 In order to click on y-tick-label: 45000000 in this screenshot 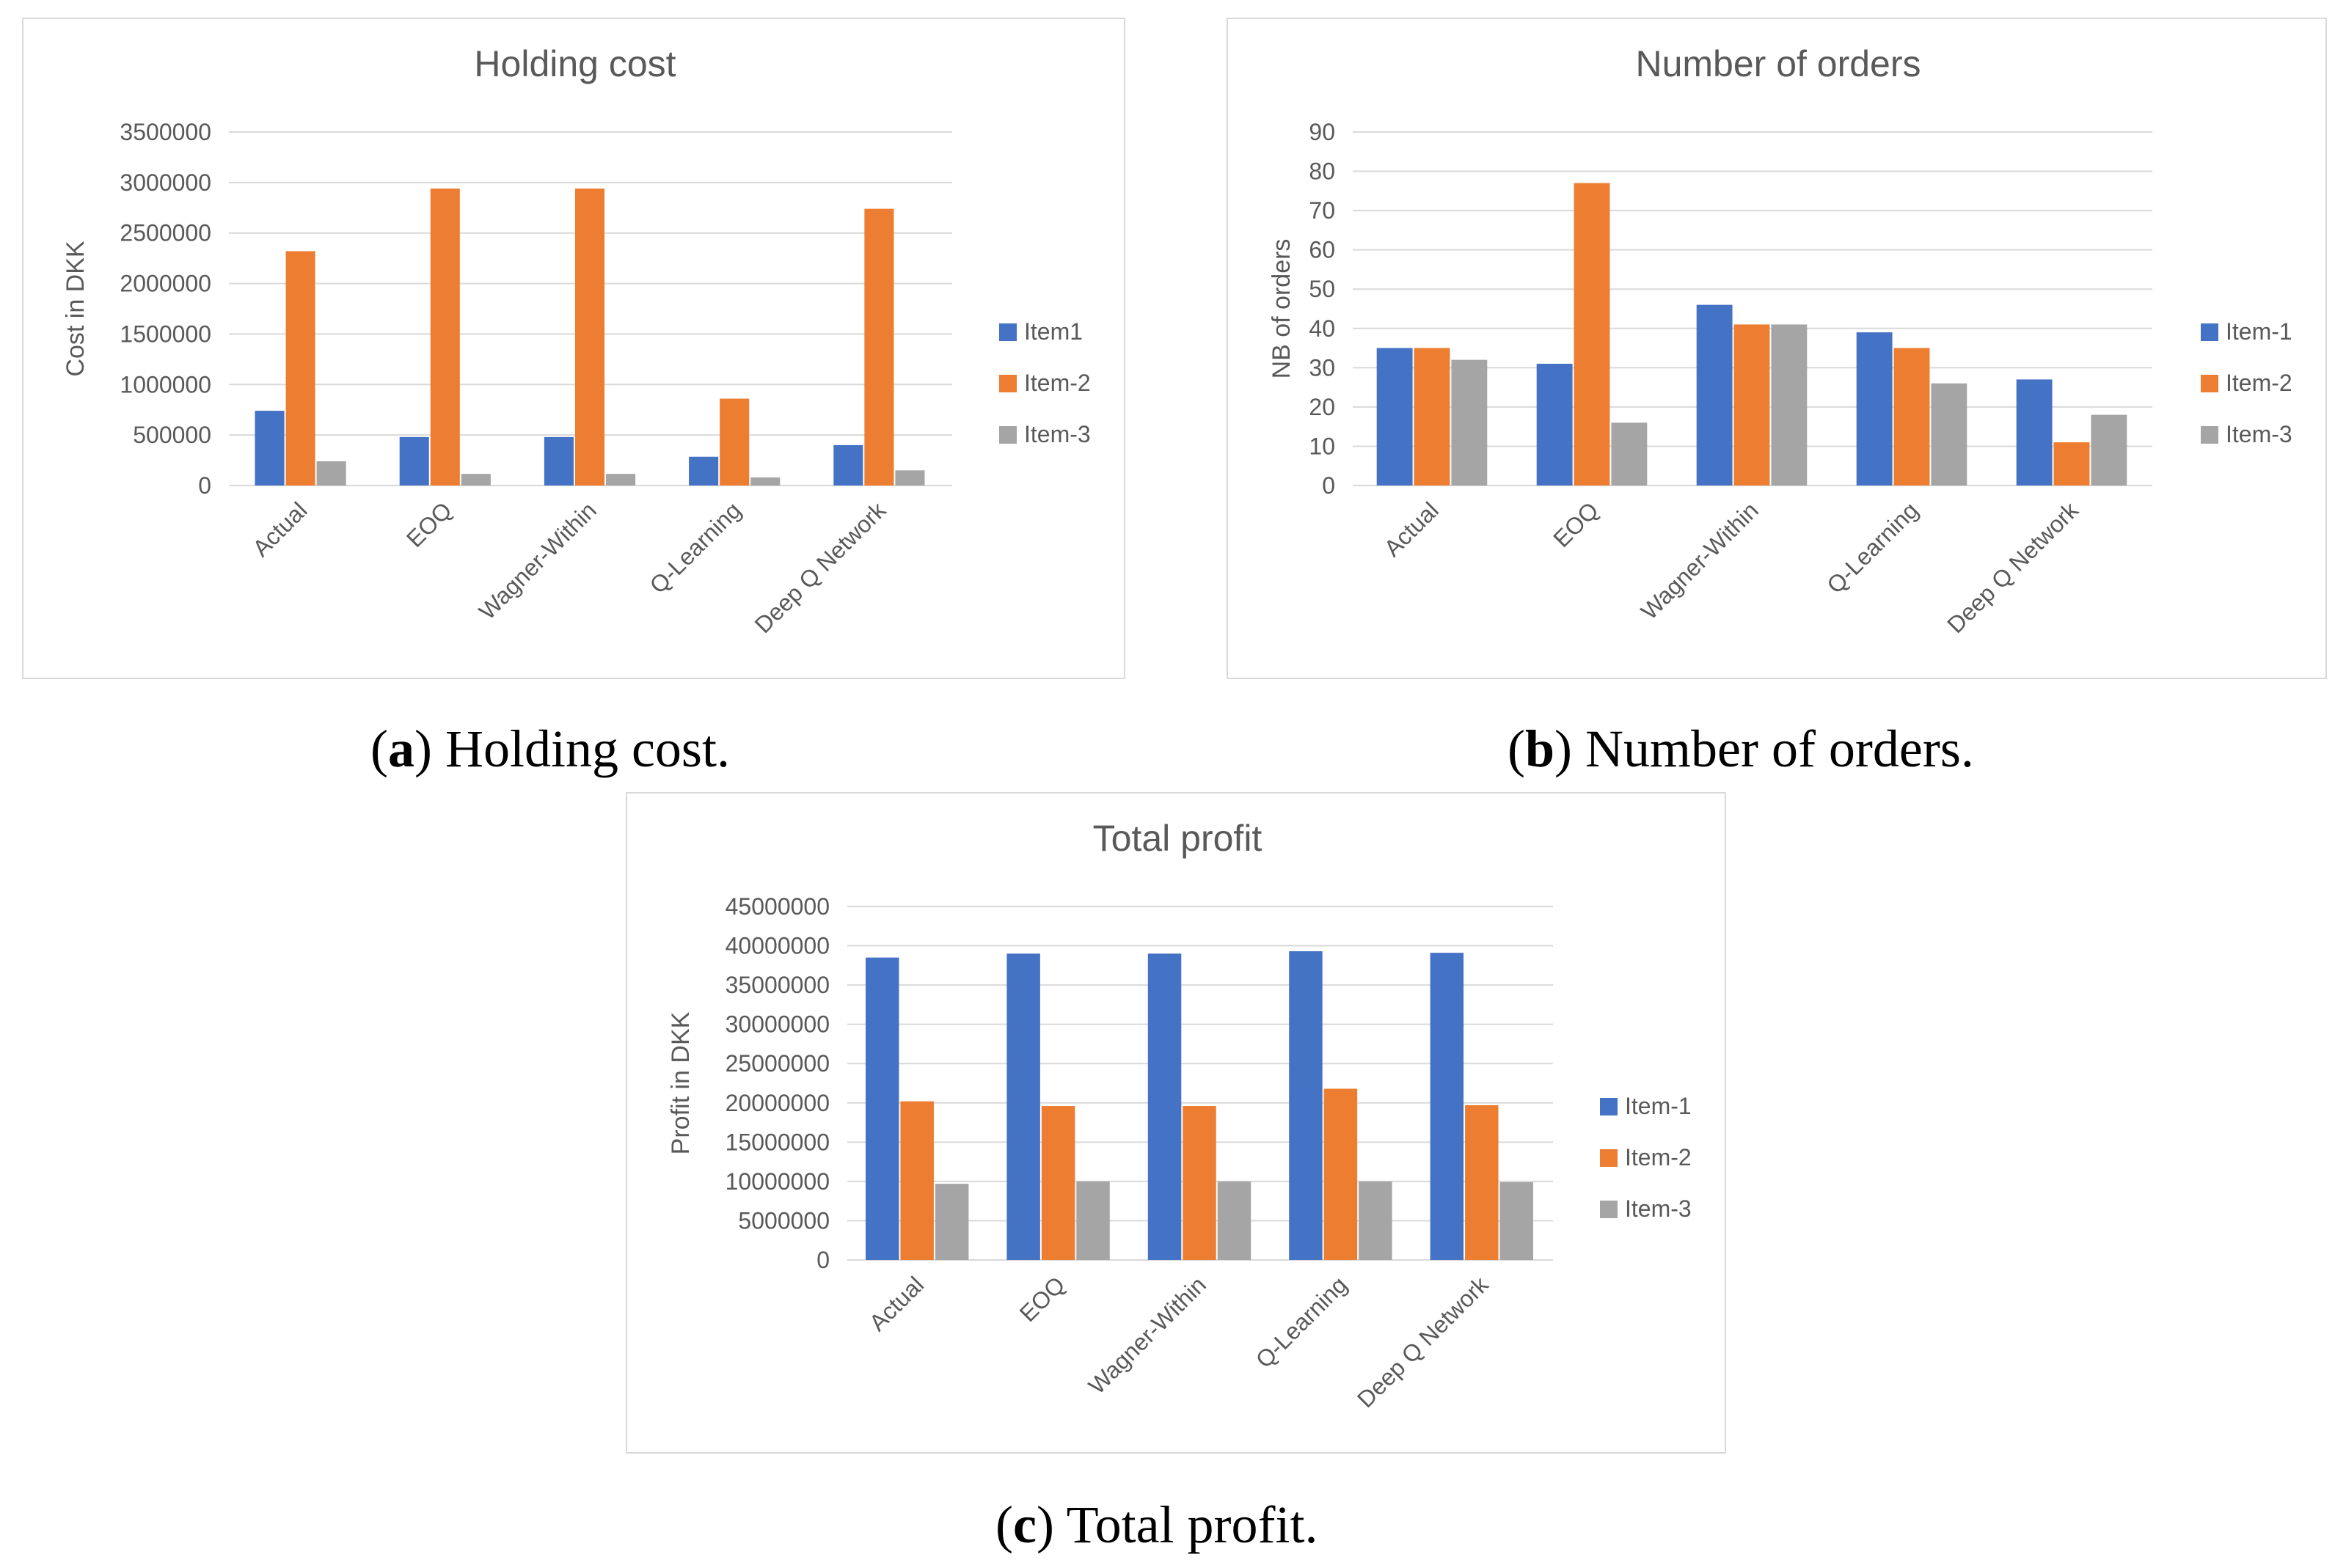, I will do `click(778, 906)`.